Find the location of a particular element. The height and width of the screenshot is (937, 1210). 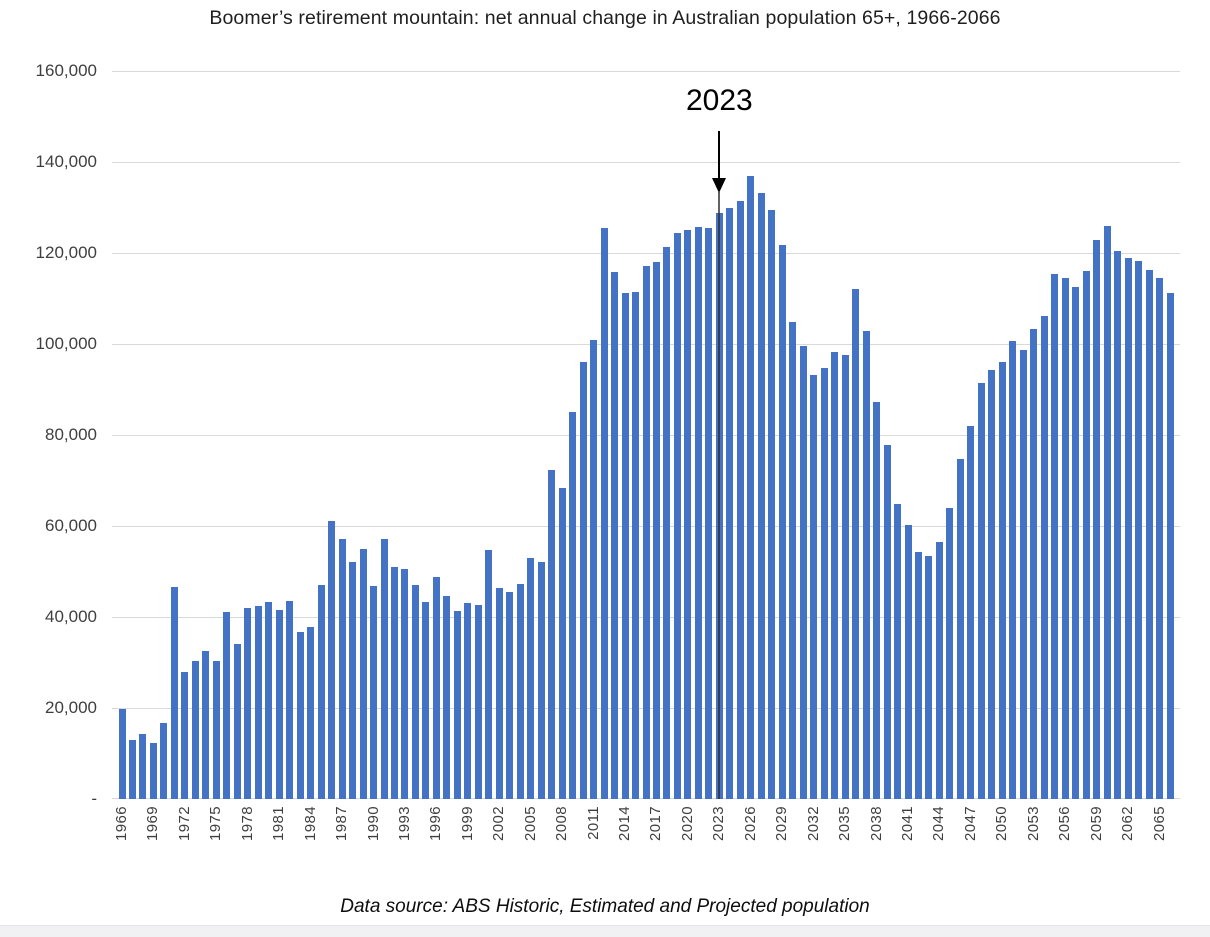

bar-2031 is located at coordinates (803, 572).